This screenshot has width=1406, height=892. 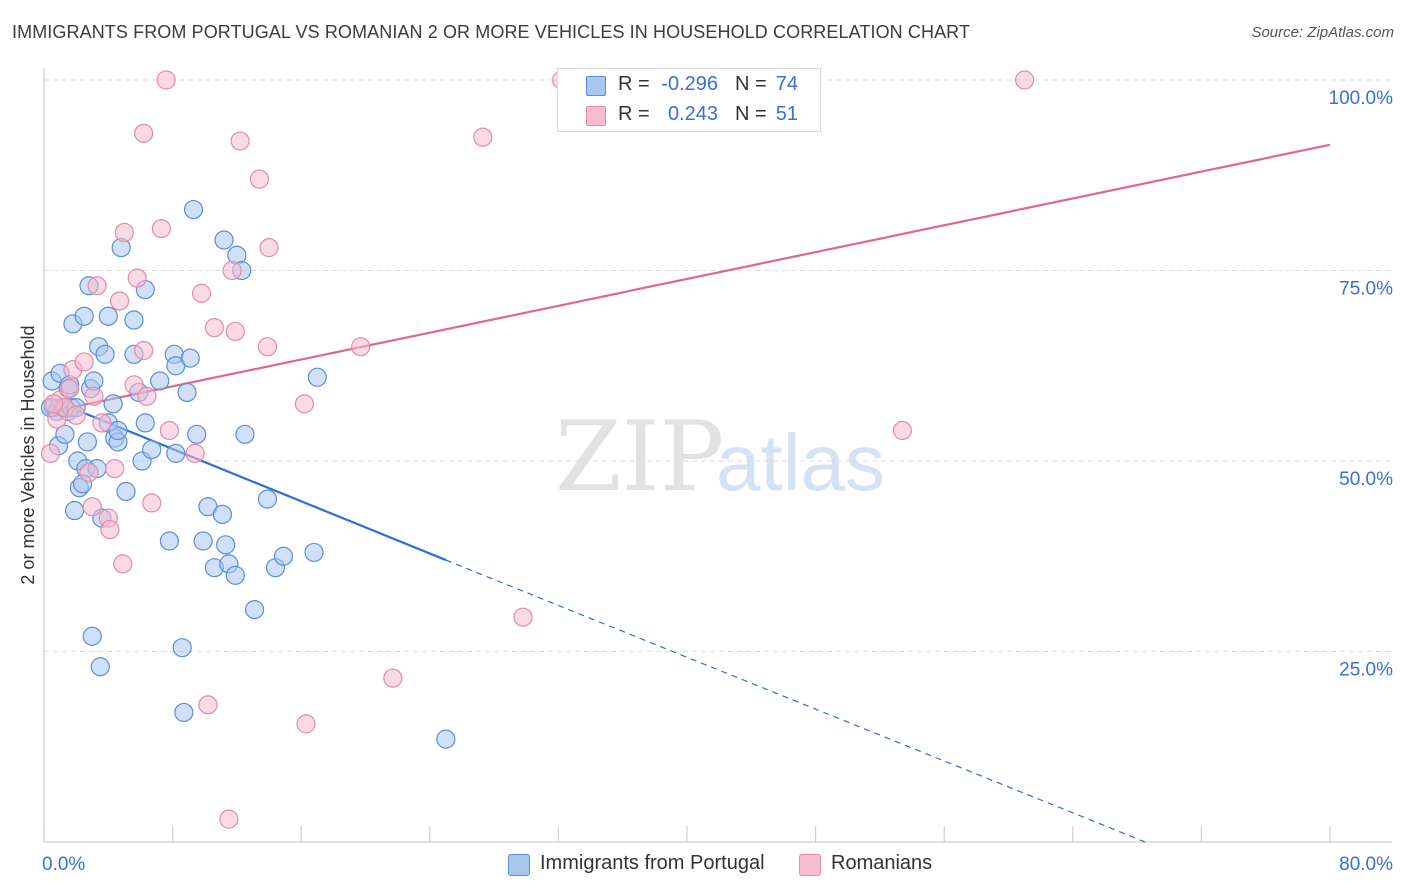 I want to click on n-value: 51, so click(x=786, y=114).